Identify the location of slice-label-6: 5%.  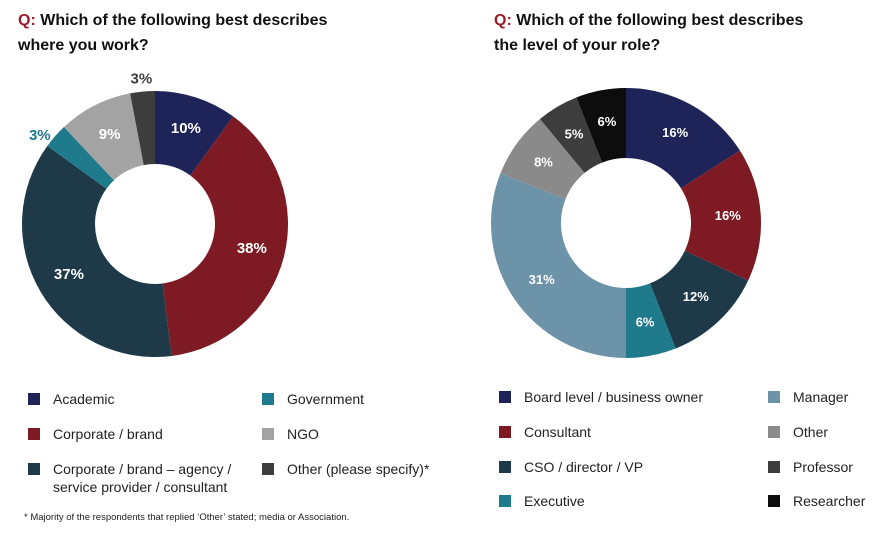
(574, 134).